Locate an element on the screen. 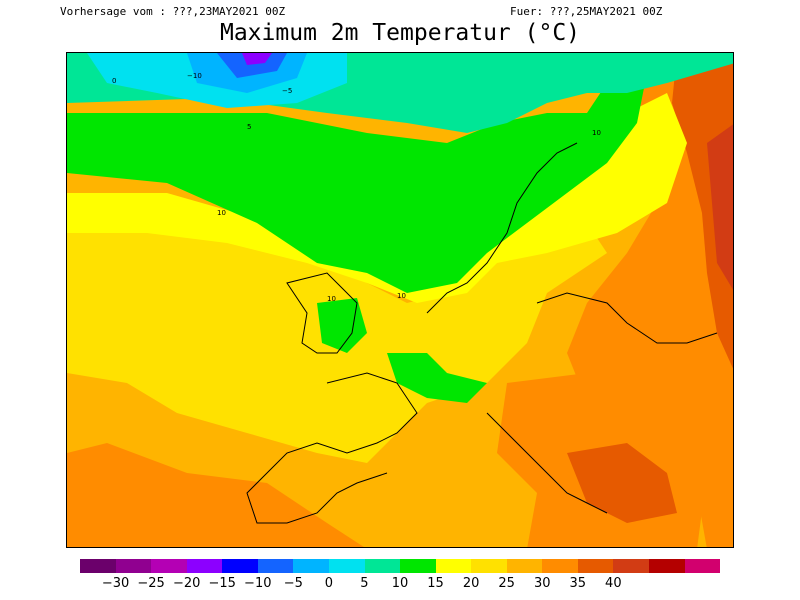 The width and height of the screenshot is (800, 600). valid-time-label: Fuer: ???,25MAY2021 00Z is located at coordinates (586, 11).